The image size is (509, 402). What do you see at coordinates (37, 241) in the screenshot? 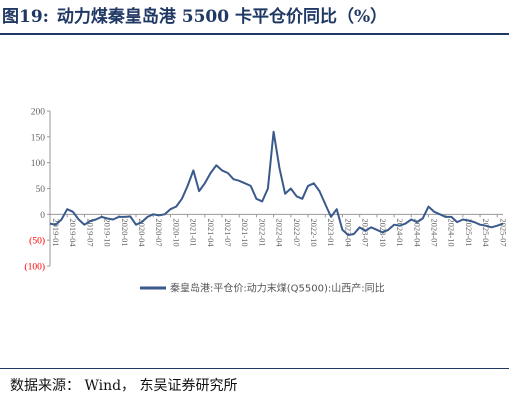
I see `y-tick-label: (50)` at bounding box center [37, 241].